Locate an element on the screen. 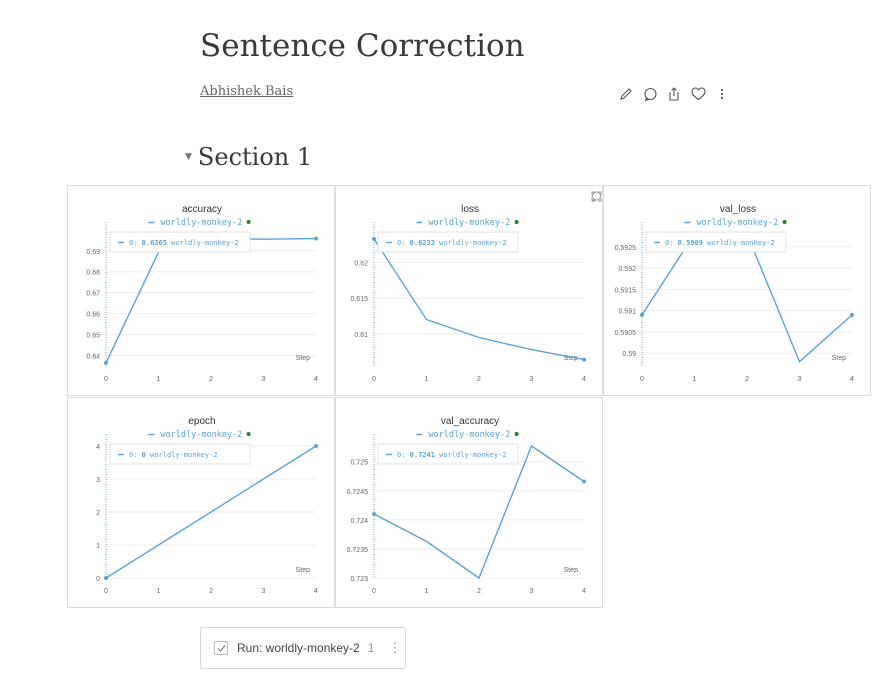 The image size is (885, 679). tooltip-run: worldly-monkey-2 is located at coordinates (471, 455).